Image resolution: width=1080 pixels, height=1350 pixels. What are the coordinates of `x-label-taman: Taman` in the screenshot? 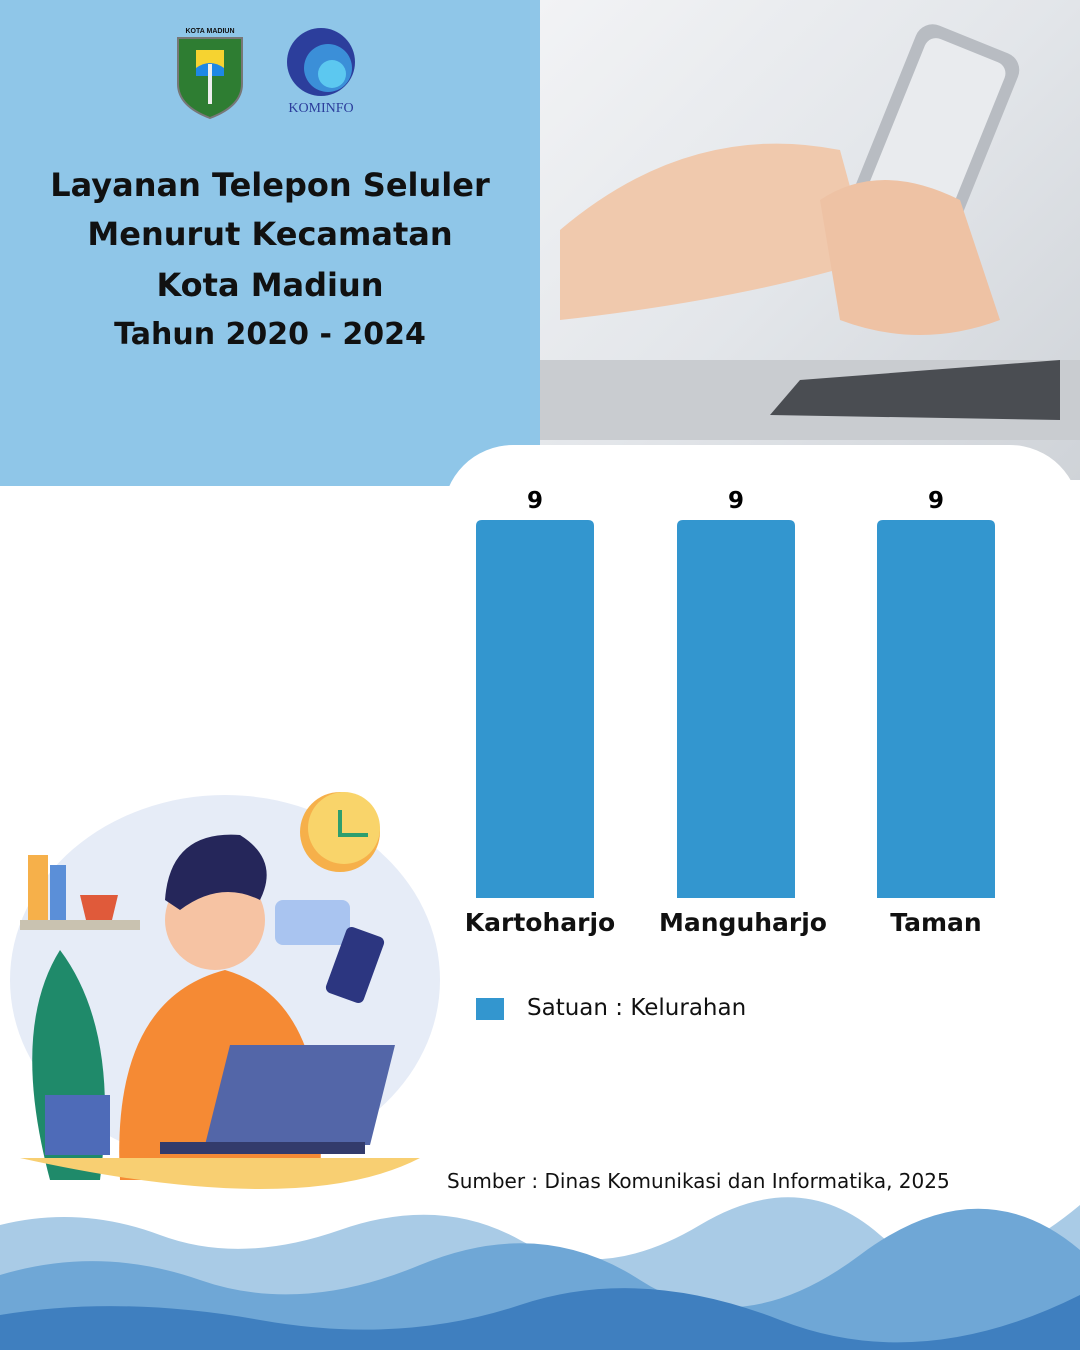 It's located at (936, 922).